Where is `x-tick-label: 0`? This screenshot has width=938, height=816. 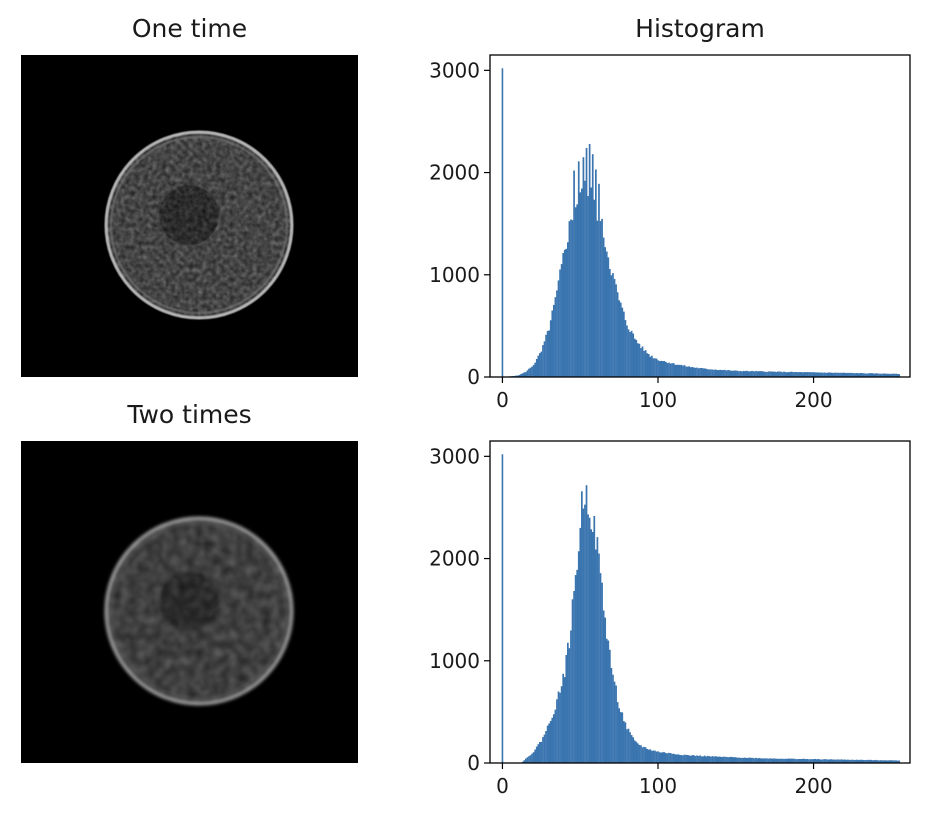
x-tick-label: 0 is located at coordinates (502, 400).